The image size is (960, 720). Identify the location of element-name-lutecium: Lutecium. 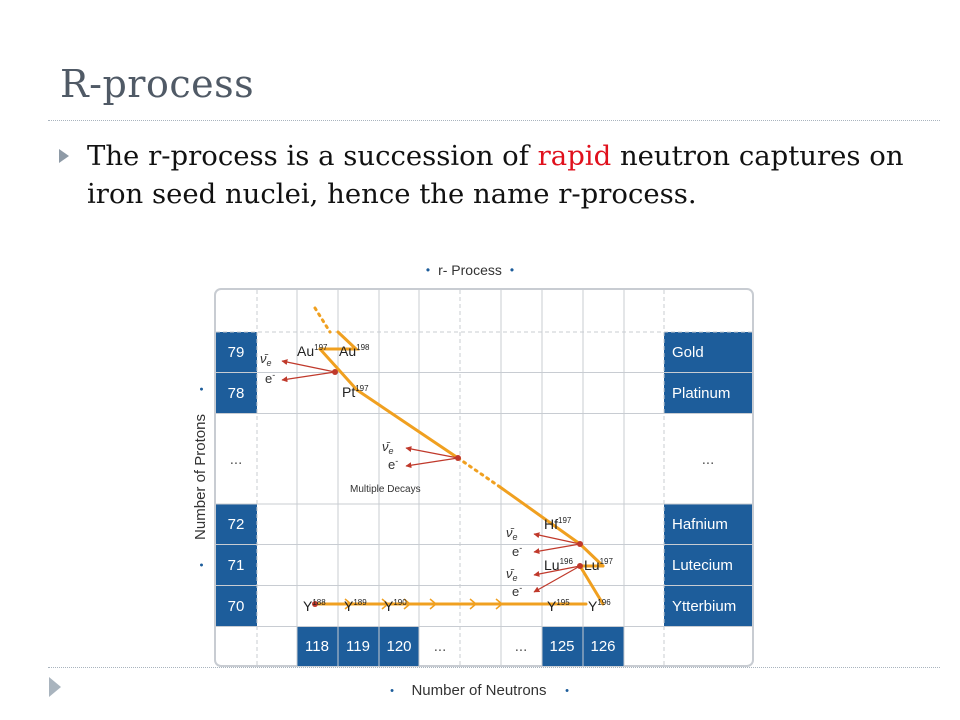
(702, 565).